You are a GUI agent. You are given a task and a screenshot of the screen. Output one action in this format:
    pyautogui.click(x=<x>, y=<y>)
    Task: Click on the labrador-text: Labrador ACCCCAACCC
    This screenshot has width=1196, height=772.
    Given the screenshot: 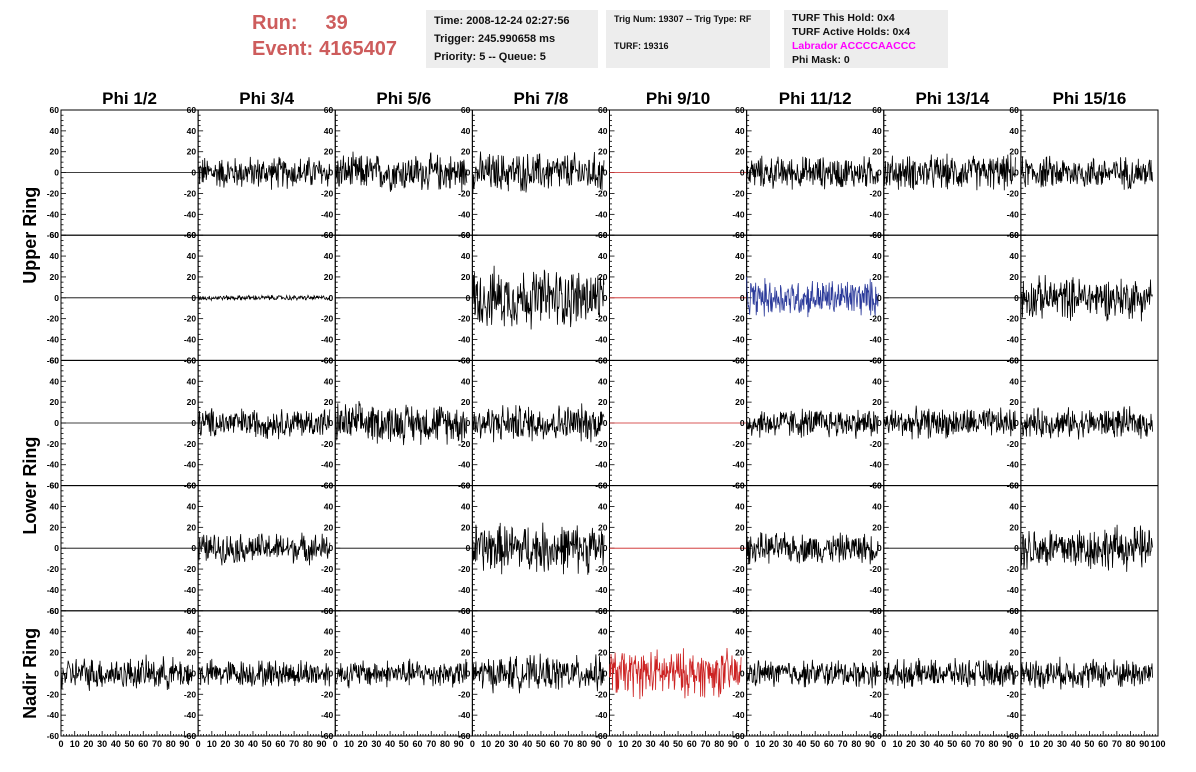 What is the action you would take?
    pyautogui.click(x=854, y=46)
    